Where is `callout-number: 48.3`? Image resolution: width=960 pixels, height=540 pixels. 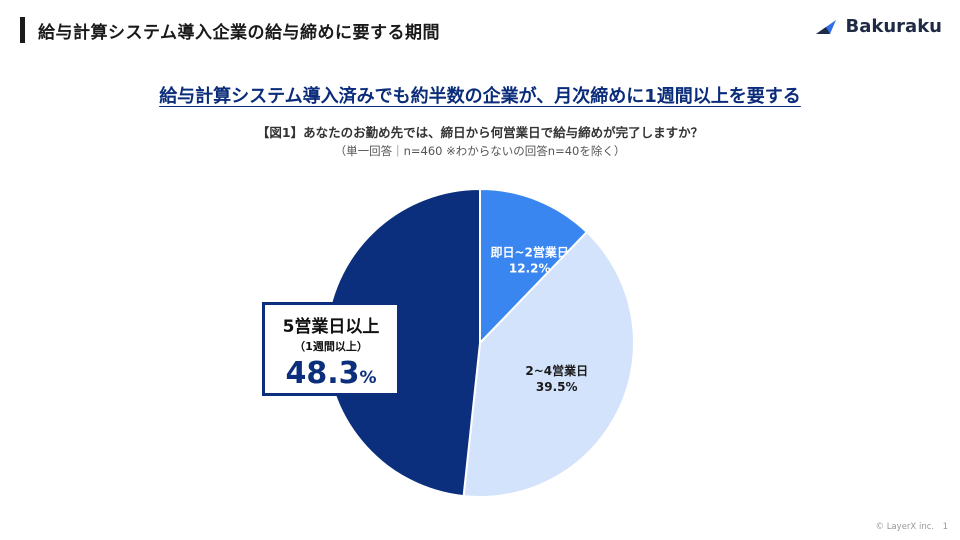 callout-number: 48.3 is located at coordinates (322, 373).